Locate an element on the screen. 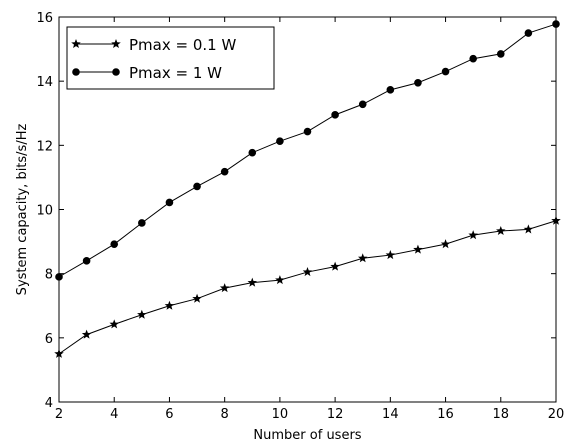 This screenshot has width=572, height=443. y-tick-label: 8 is located at coordinates (49, 275).